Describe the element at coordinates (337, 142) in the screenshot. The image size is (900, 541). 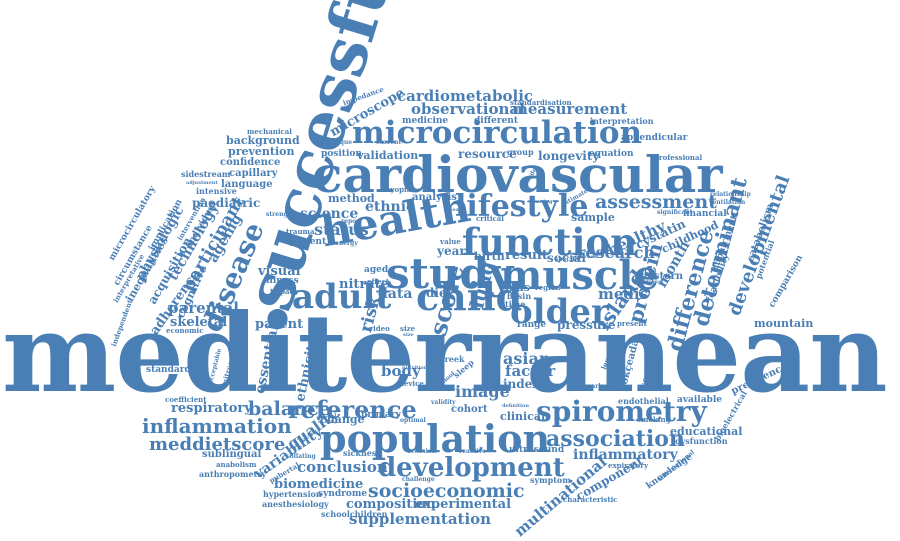
I see `word-physique: physique` at that location.